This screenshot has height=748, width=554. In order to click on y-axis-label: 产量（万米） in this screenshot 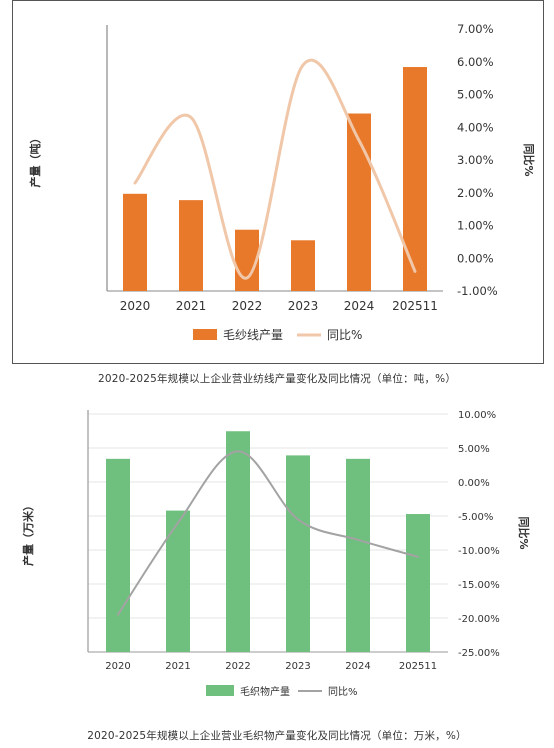, I will do `click(28, 533)`.